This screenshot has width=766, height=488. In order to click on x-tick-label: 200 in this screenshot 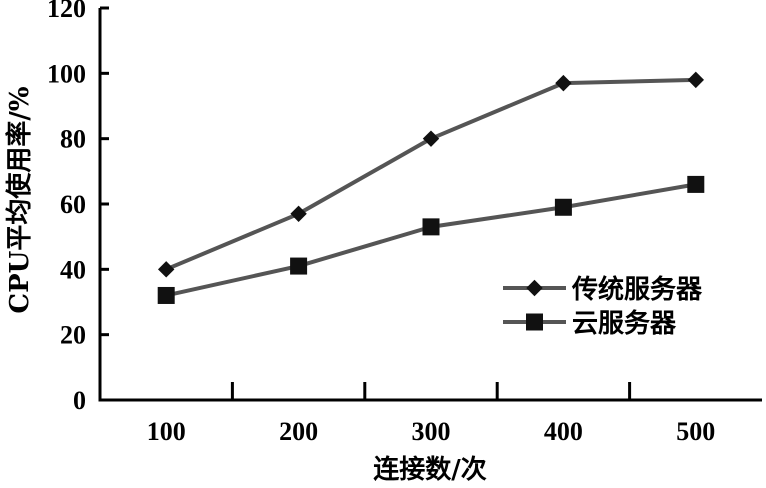, I will do `click(298, 431)`.